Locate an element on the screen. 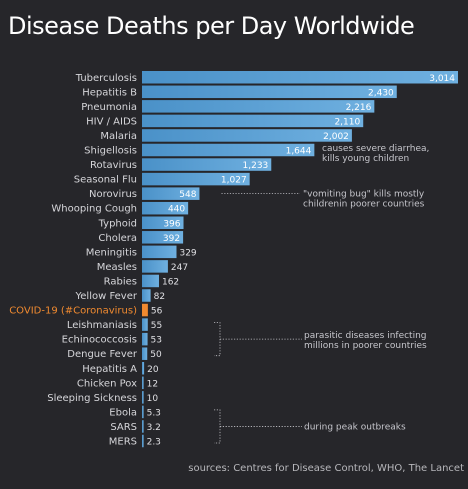 The width and height of the screenshot is (468, 489). category-label: Chicken Pox is located at coordinates (107, 383).